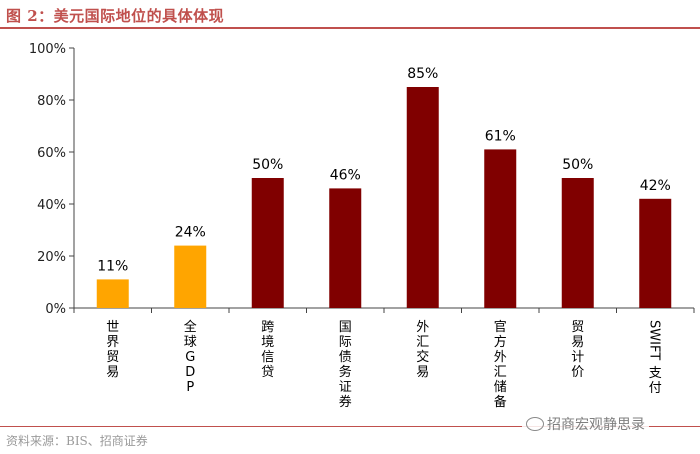 The image size is (700, 454). Describe the element at coordinates (267, 357) in the screenshot. I see `x-category-label-char: 信` at that location.